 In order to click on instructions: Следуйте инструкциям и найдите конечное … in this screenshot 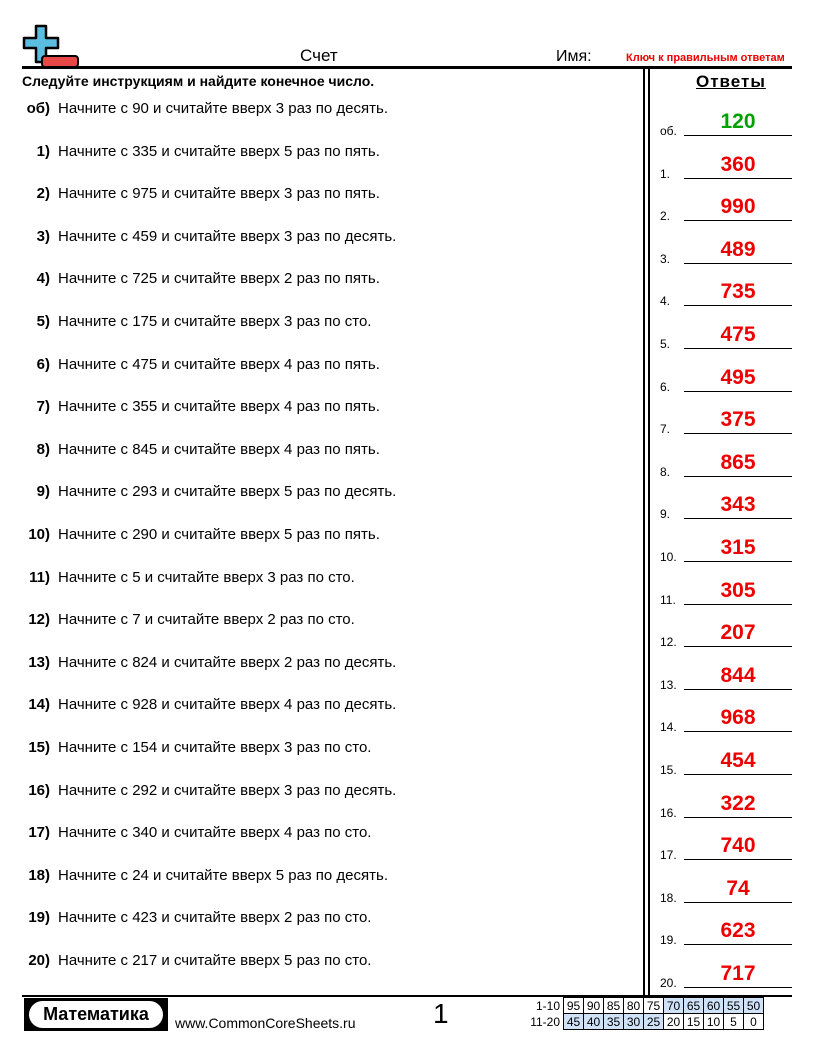, I will do `click(198, 81)`.